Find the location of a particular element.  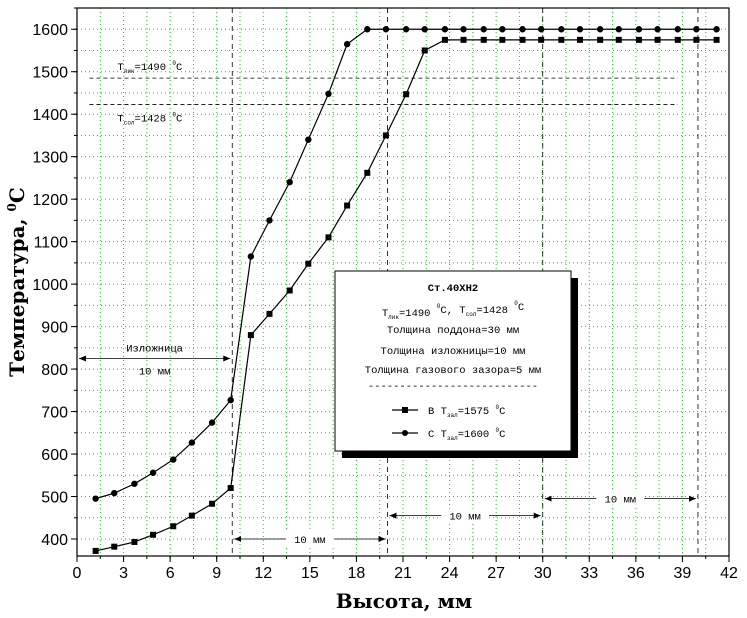

y-tick-label: 1000 is located at coordinates (50, 285).